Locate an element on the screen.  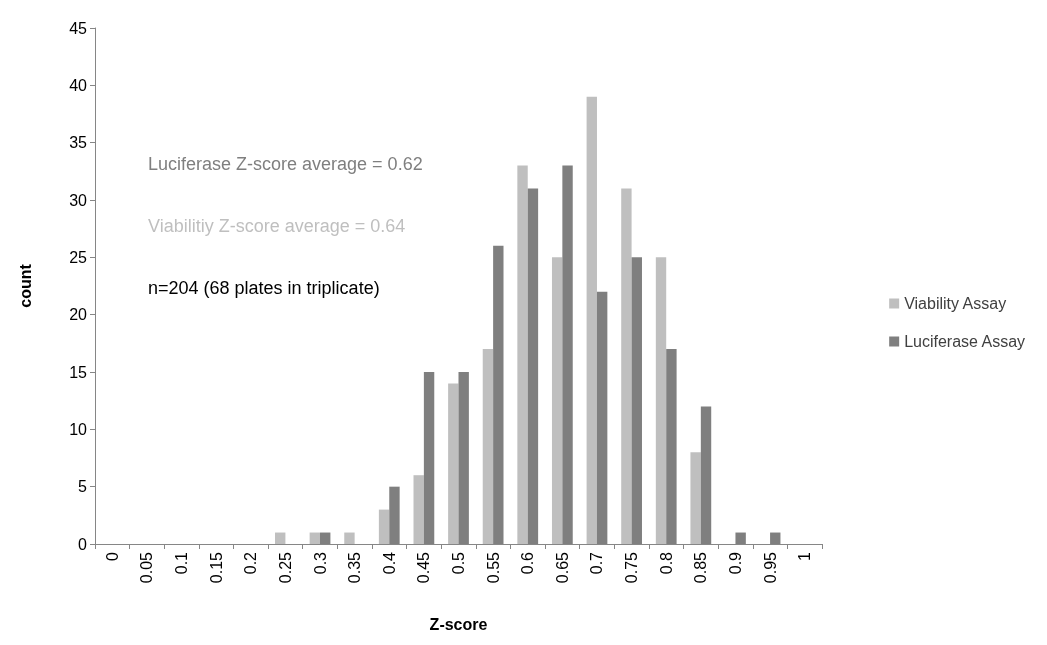
x-tick-label: 1 is located at coordinates (805, 556).